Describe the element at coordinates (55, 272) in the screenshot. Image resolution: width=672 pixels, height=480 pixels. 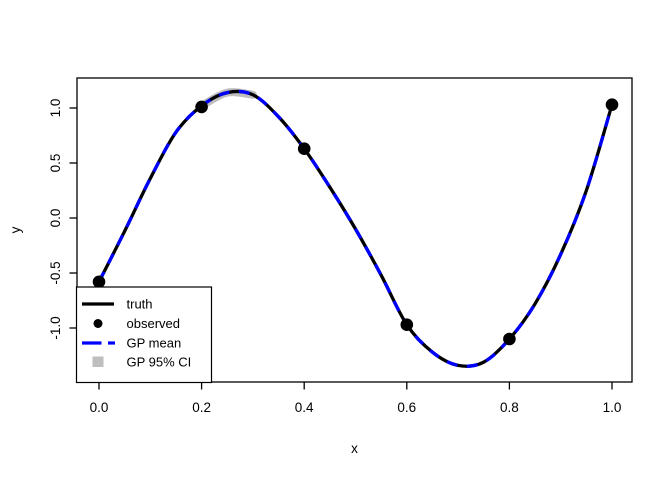
I see `y-tick-label: -0.5` at that location.